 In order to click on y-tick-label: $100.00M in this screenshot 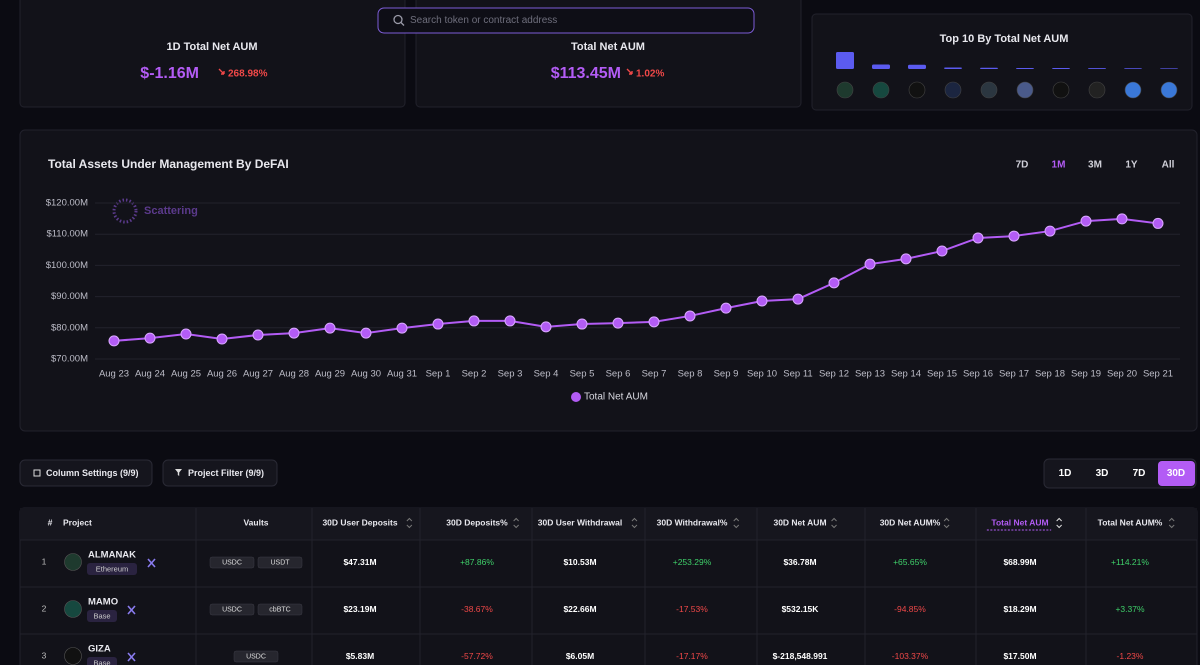, I will do `click(67, 265)`.